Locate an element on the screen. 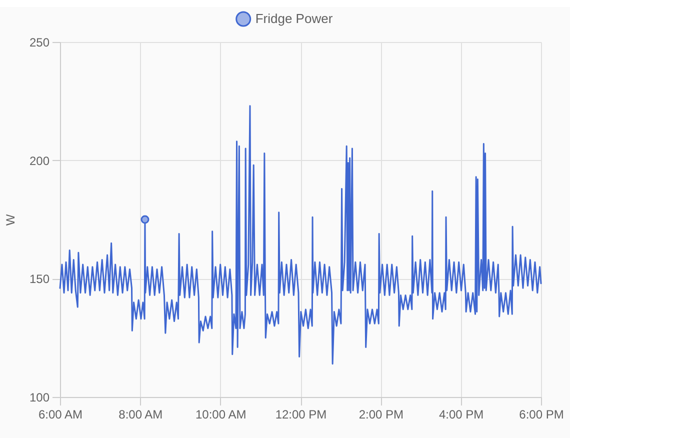 The width and height of the screenshot is (690, 438). x-tick-label: 8:00 AM is located at coordinates (140, 415).